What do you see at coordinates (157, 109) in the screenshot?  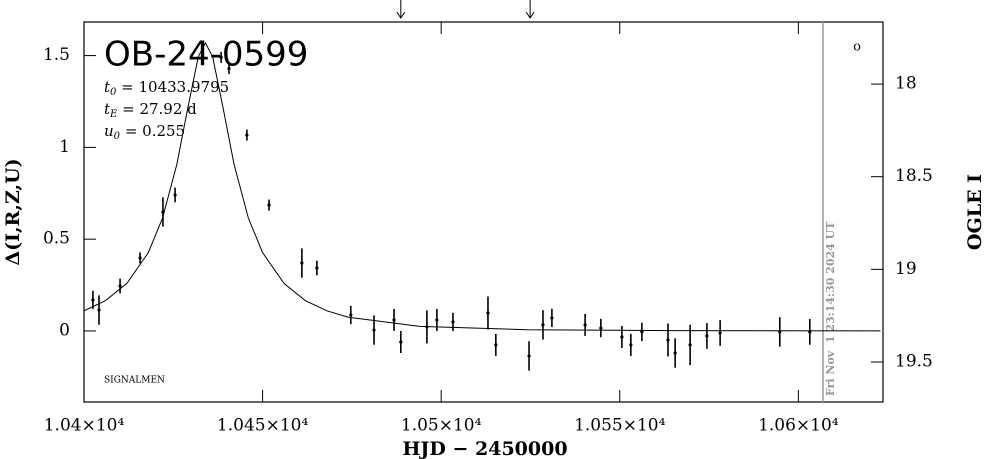 I see `param-value: = 27.92 d` at bounding box center [157, 109].